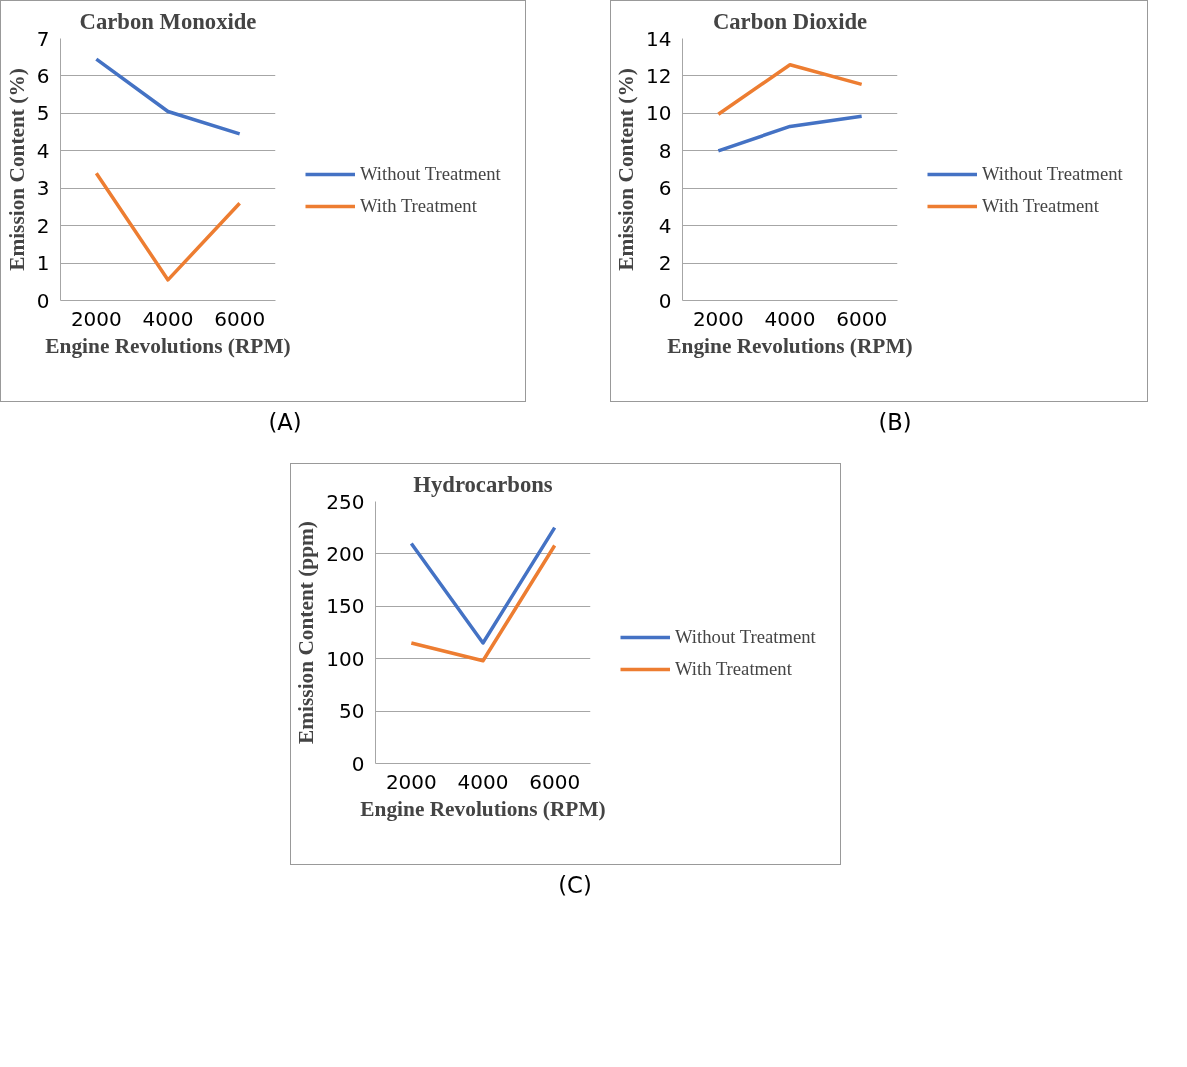 This screenshot has width=1187, height=1067. Describe the element at coordinates (659, 38) in the screenshot. I see `y-tick-label: 14` at that location.